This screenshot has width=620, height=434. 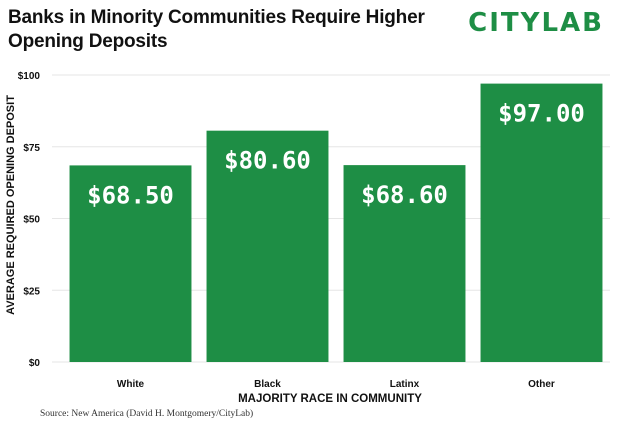 I want to click on y-tick-label: $50, so click(x=31, y=220).